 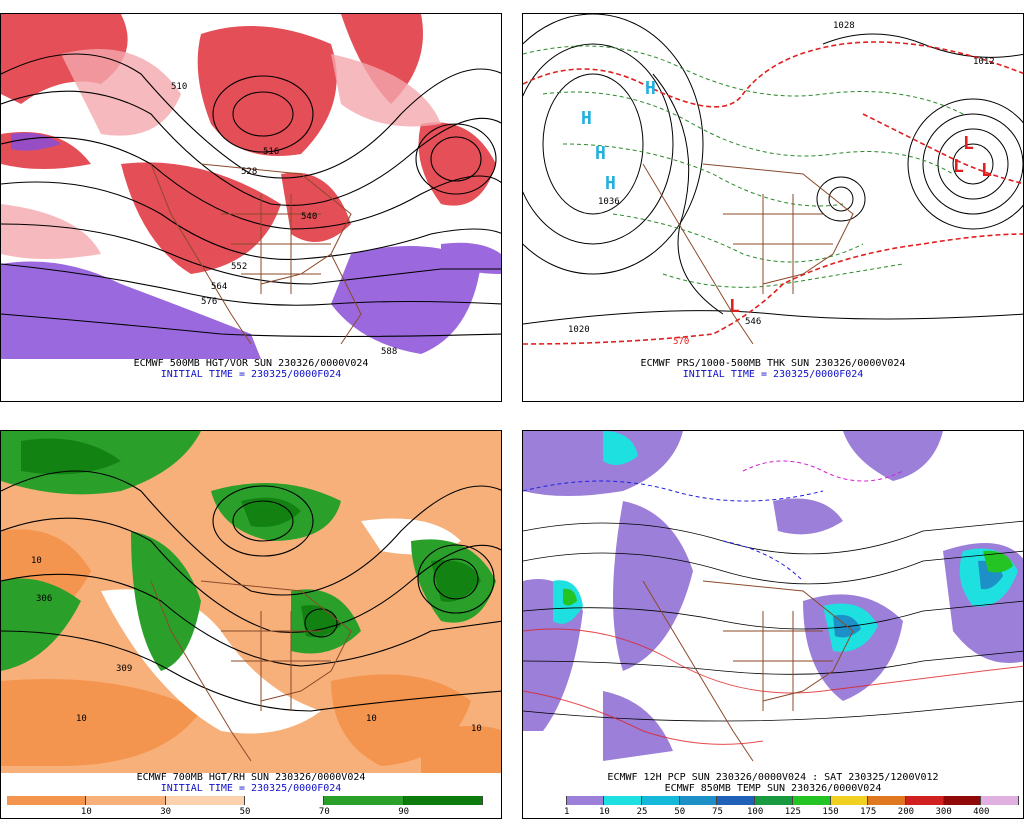 What do you see at coordinates (579, 330) in the screenshot?
I see `isobar-label: 1020` at bounding box center [579, 330].